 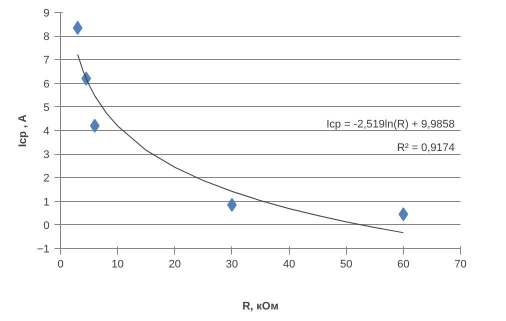 I want to click on x-tick-label: 70, so click(x=460, y=264).